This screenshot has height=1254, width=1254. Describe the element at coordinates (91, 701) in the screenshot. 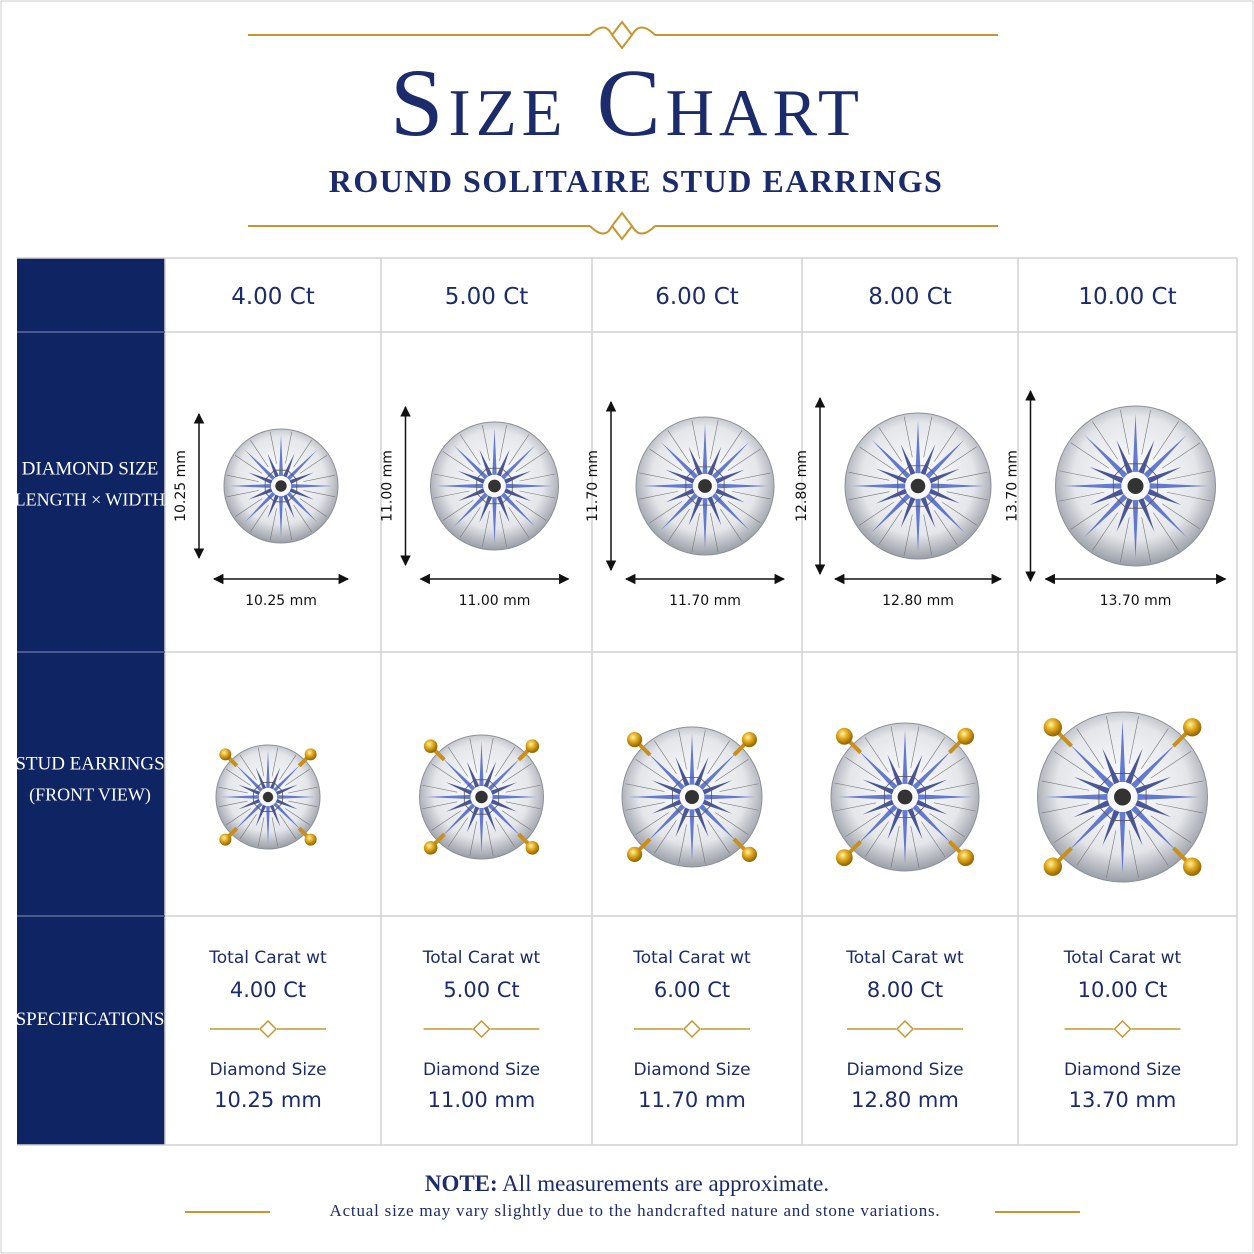

I see `row-header-band` at that location.